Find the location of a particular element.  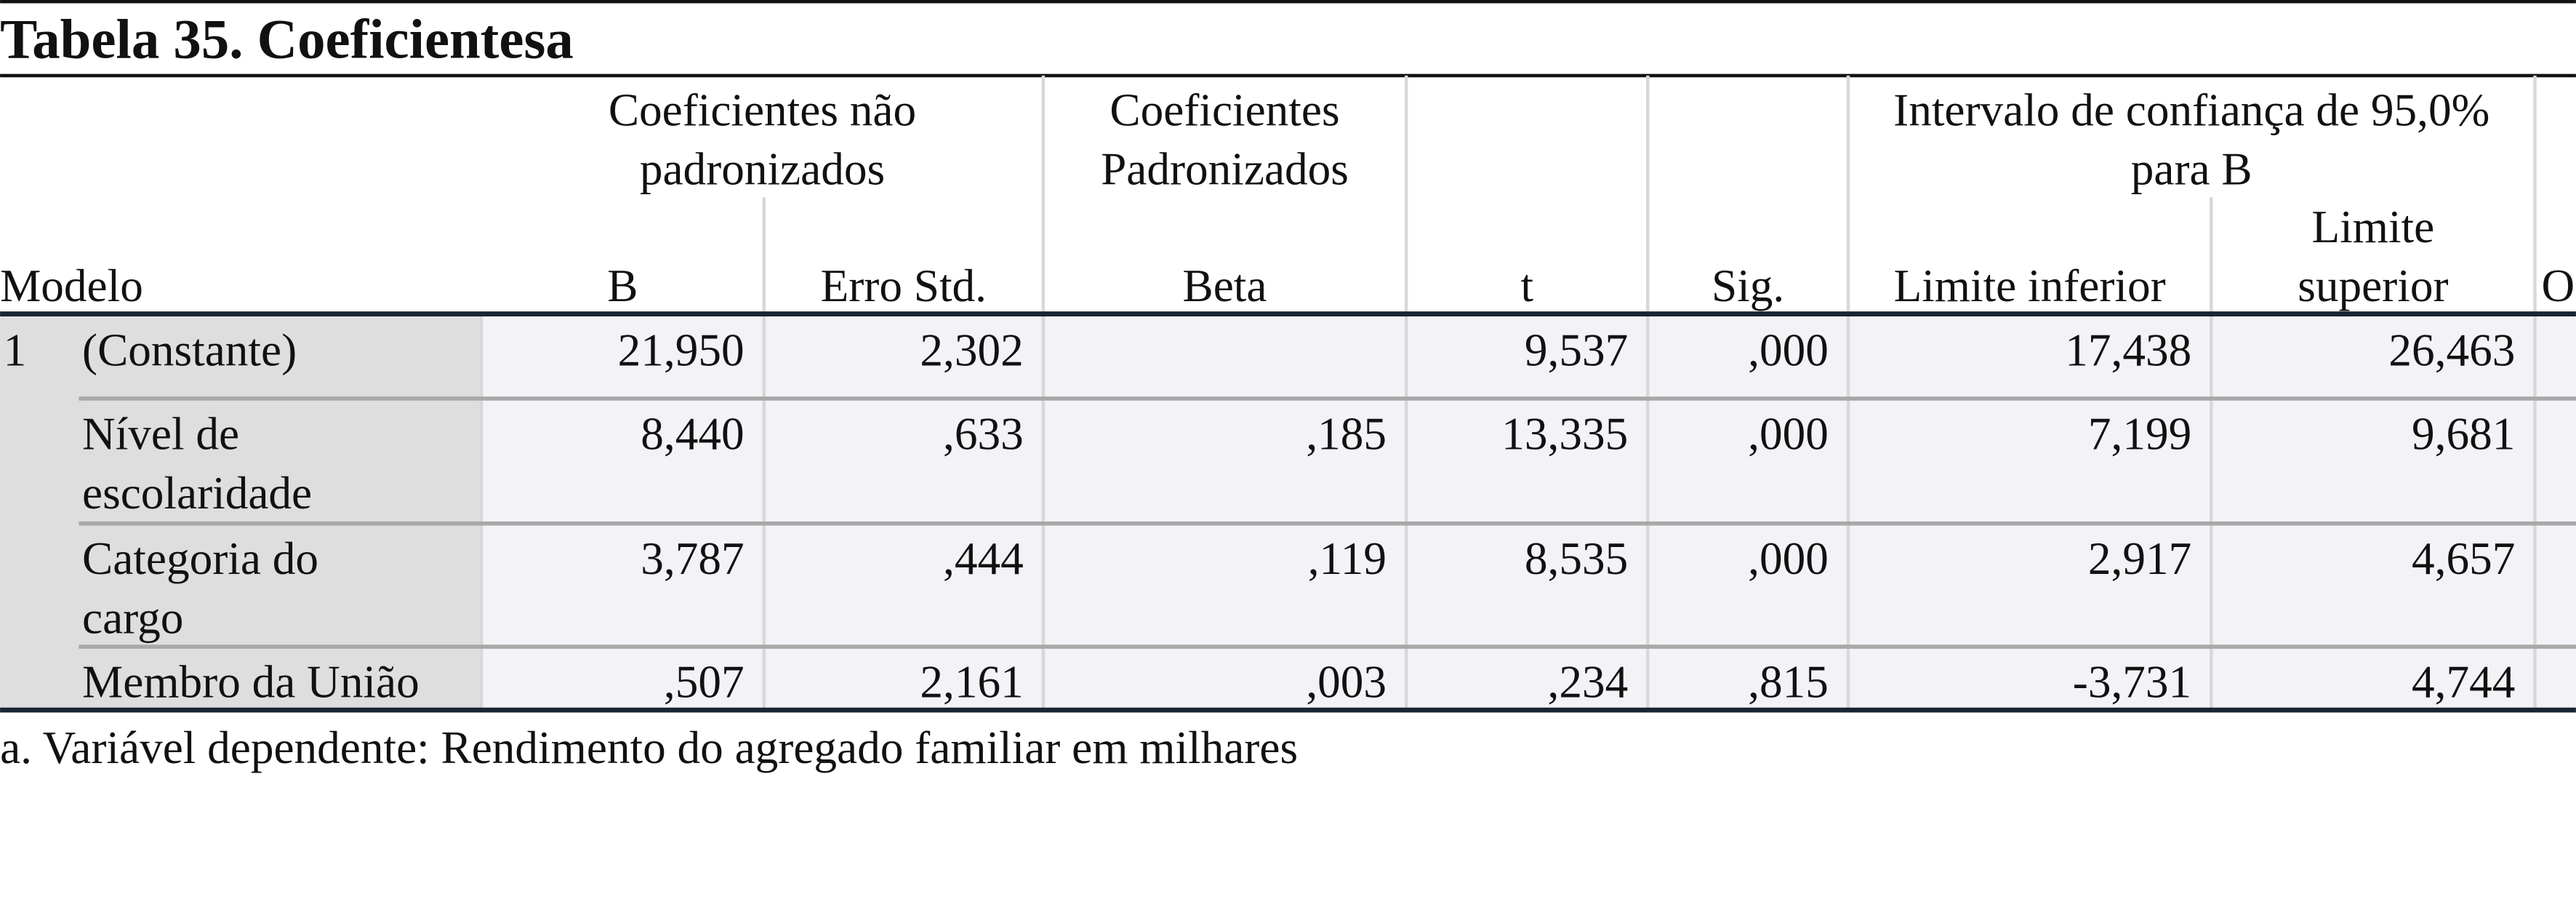

cell: 8,535 is located at coordinates (1576, 558).